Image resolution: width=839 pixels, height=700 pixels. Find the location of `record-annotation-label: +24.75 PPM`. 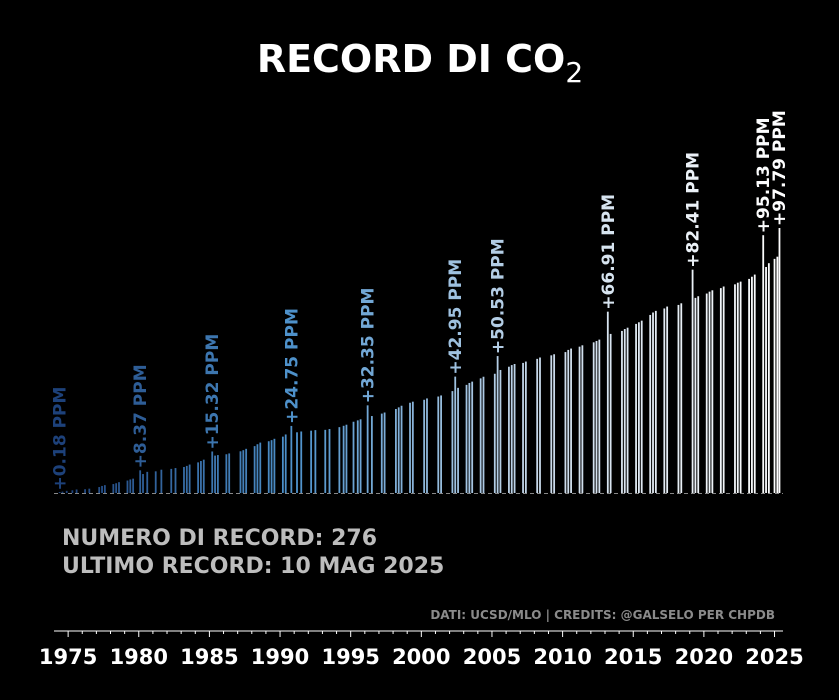

record-annotation-label: +24.75 PPM is located at coordinates (292, 366).